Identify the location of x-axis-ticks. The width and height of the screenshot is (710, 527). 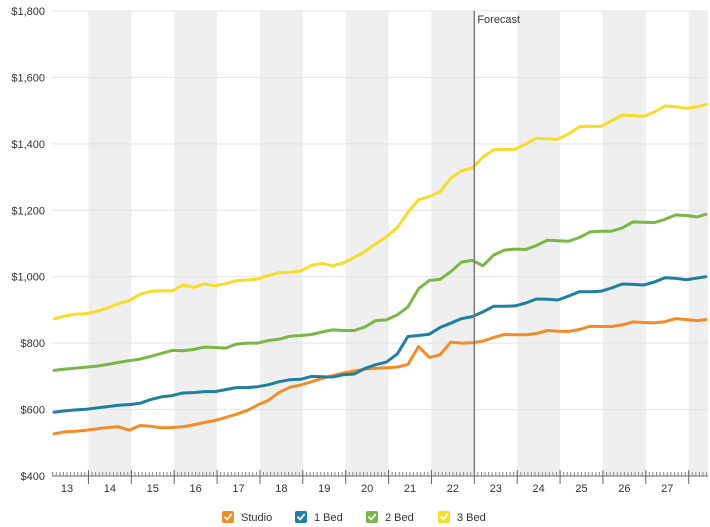
(380, 477).